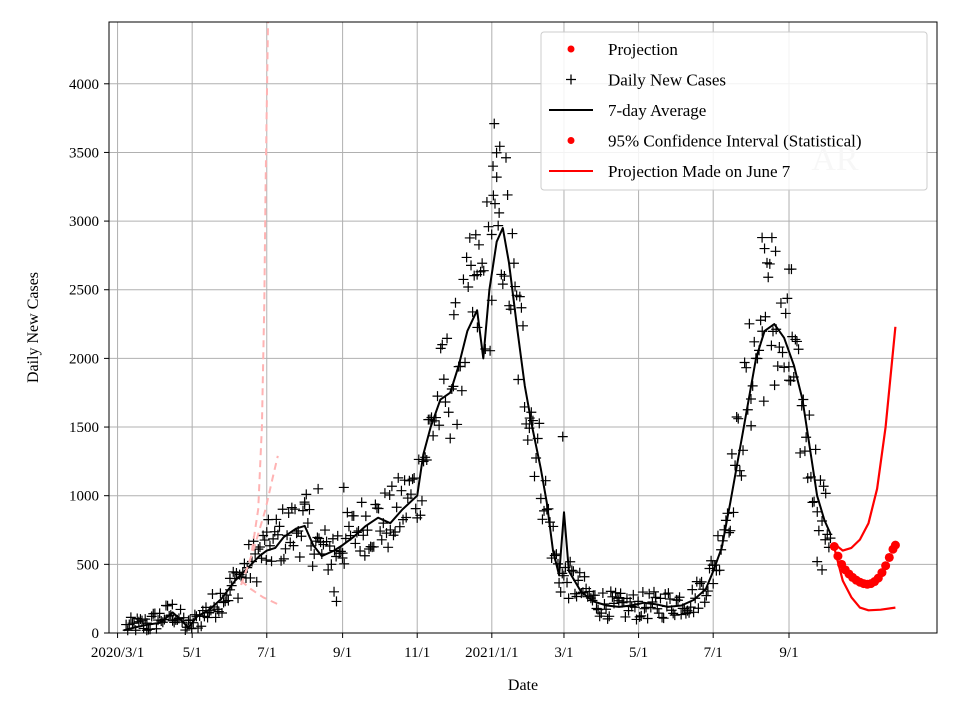 The image size is (960, 720). What do you see at coordinates (84, 291) in the screenshot?
I see `y-tick-label: 2500` at bounding box center [84, 291].